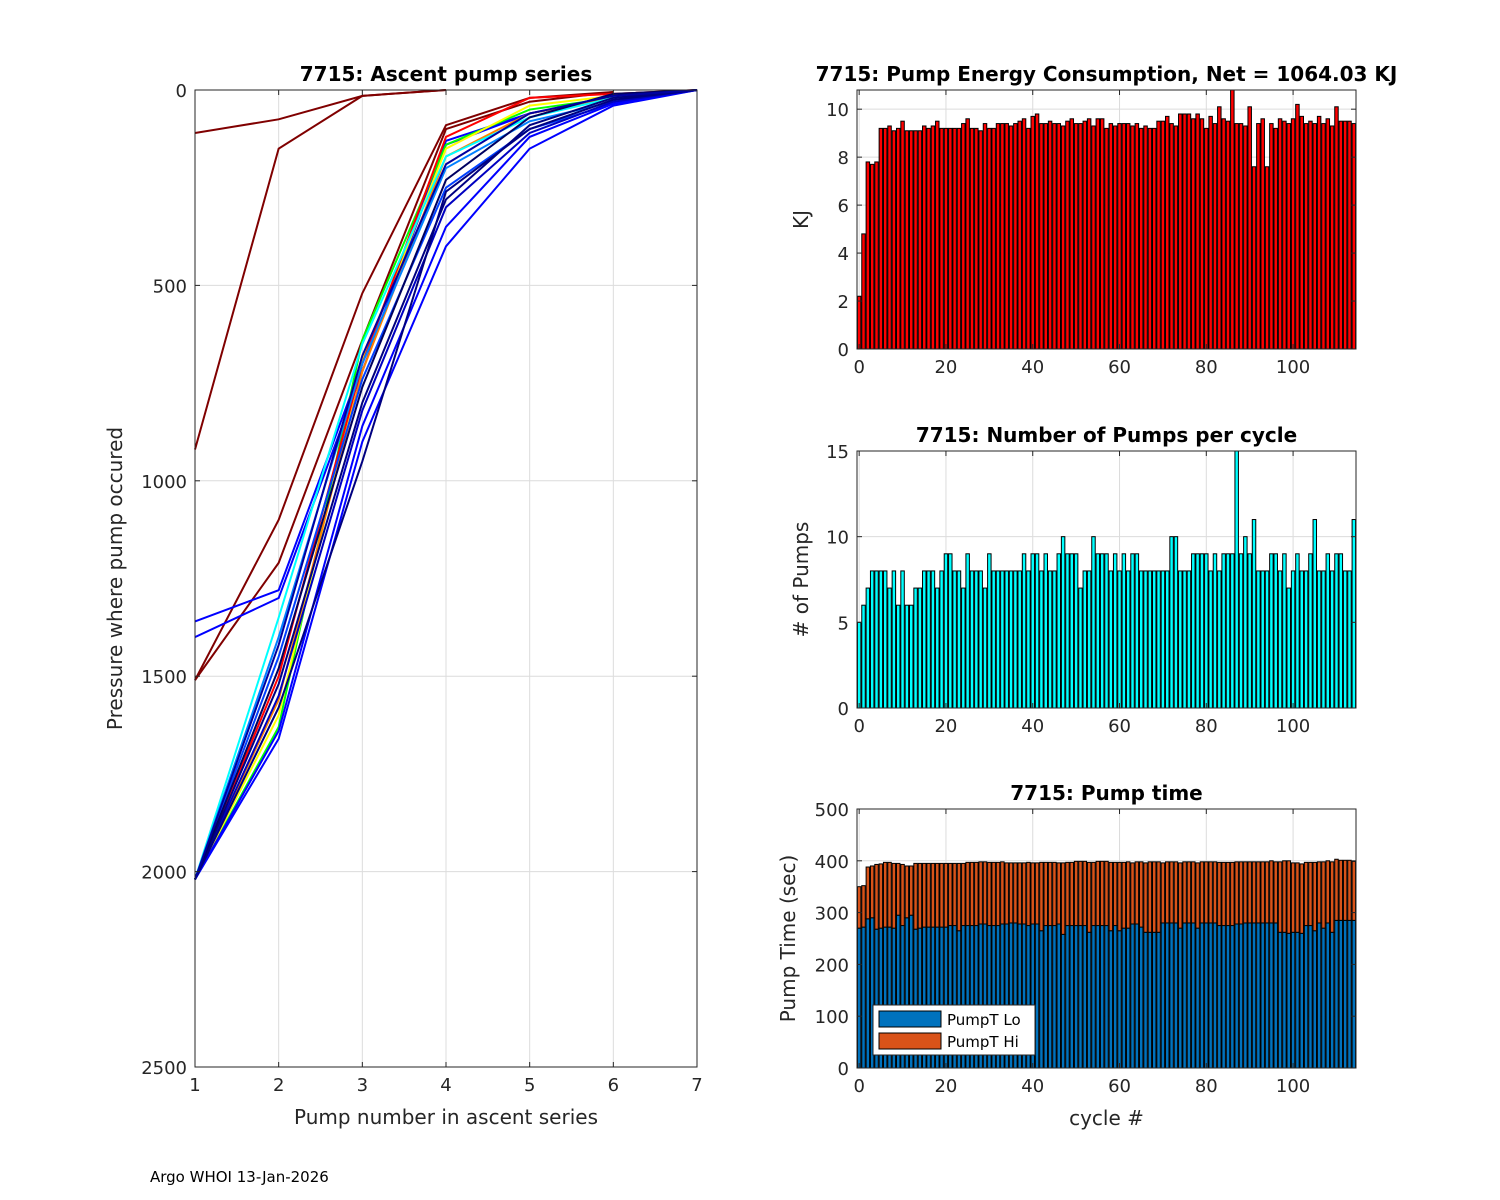 Image resolution: width=1500 pixels, height=1200 pixels. I want to click on y-tick-label: 1500, so click(164, 677).